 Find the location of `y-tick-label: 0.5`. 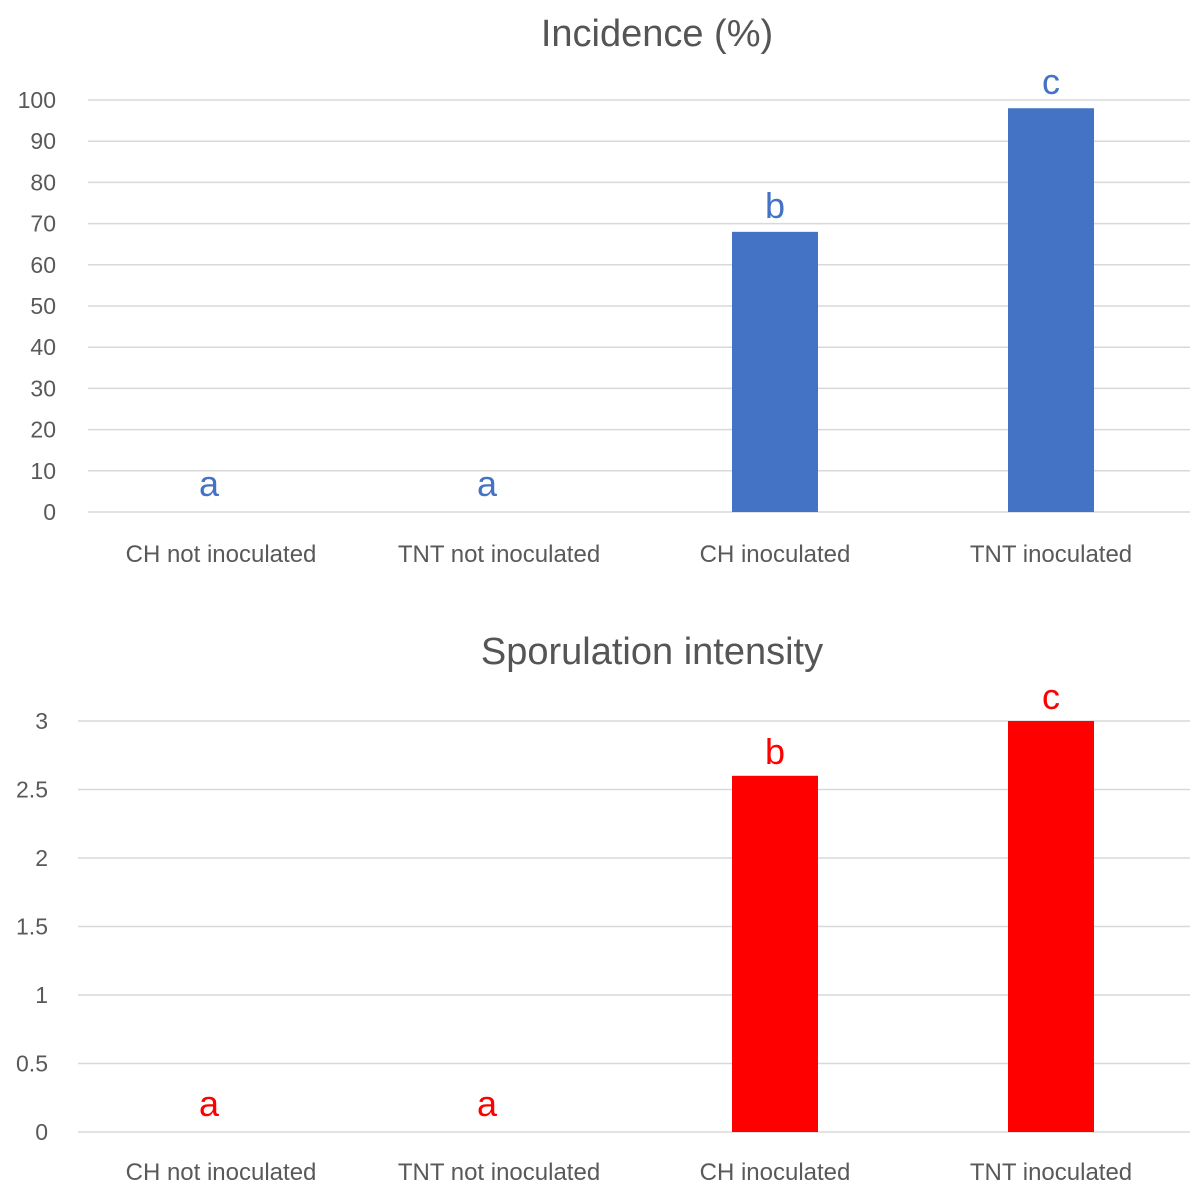

y-tick-label: 0.5 is located at coordinates (32, 1064).